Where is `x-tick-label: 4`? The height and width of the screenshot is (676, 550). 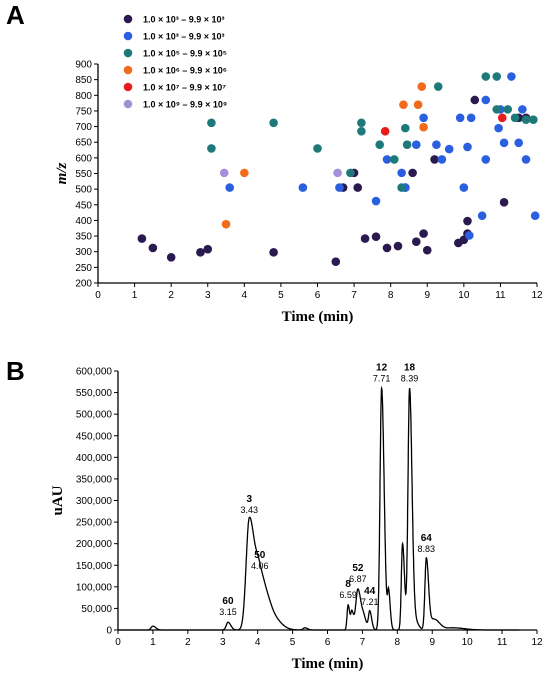
x-tick-label: 4 is located at coordinates (245, 295).